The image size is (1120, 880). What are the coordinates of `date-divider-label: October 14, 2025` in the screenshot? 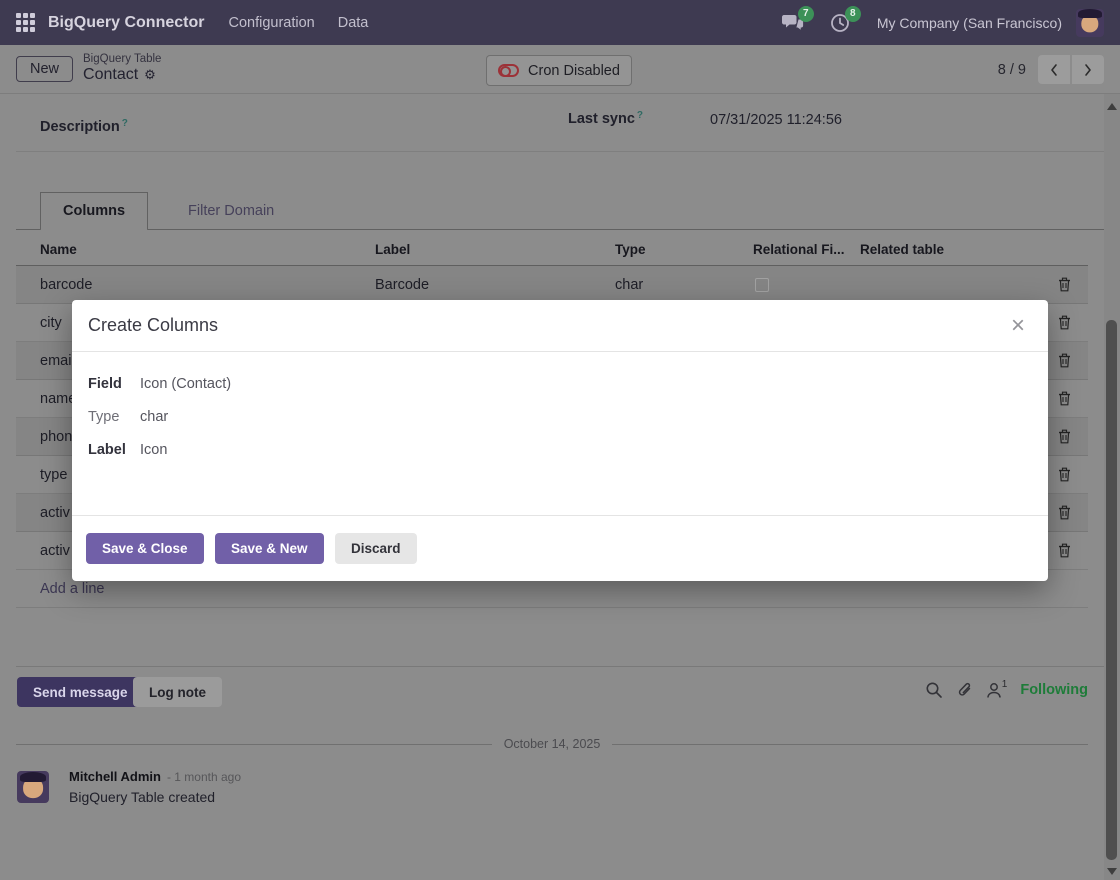 It's located at (552, 744).